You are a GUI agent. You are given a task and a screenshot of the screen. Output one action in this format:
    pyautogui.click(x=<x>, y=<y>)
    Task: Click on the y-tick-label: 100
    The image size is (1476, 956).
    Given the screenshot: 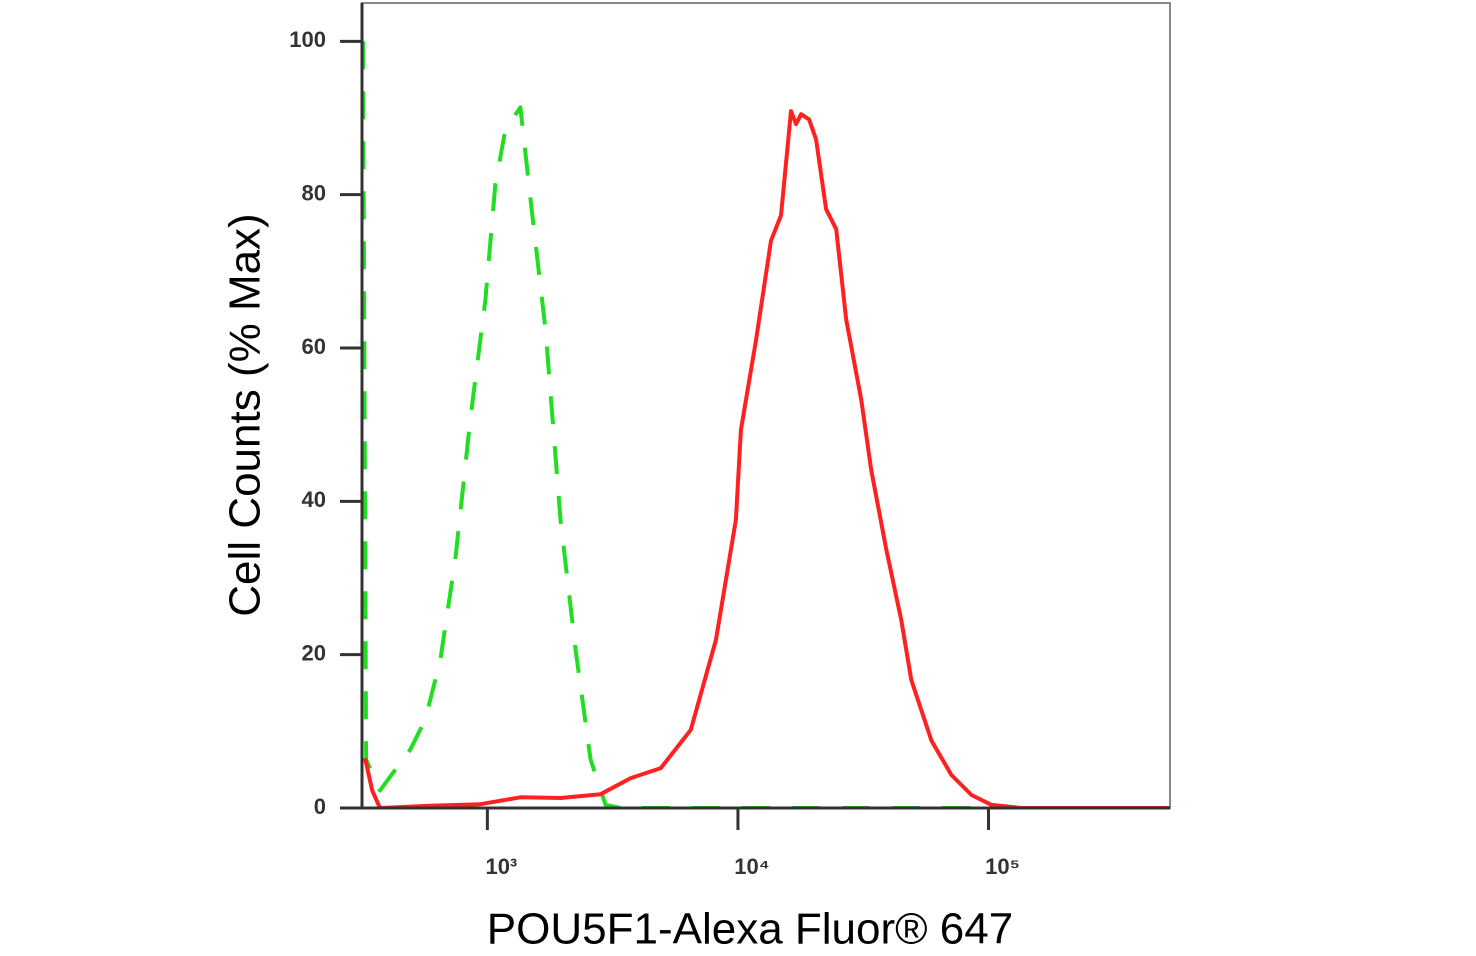 What is the action you would take?
    pyautogui.click(x=307, y=39)
    